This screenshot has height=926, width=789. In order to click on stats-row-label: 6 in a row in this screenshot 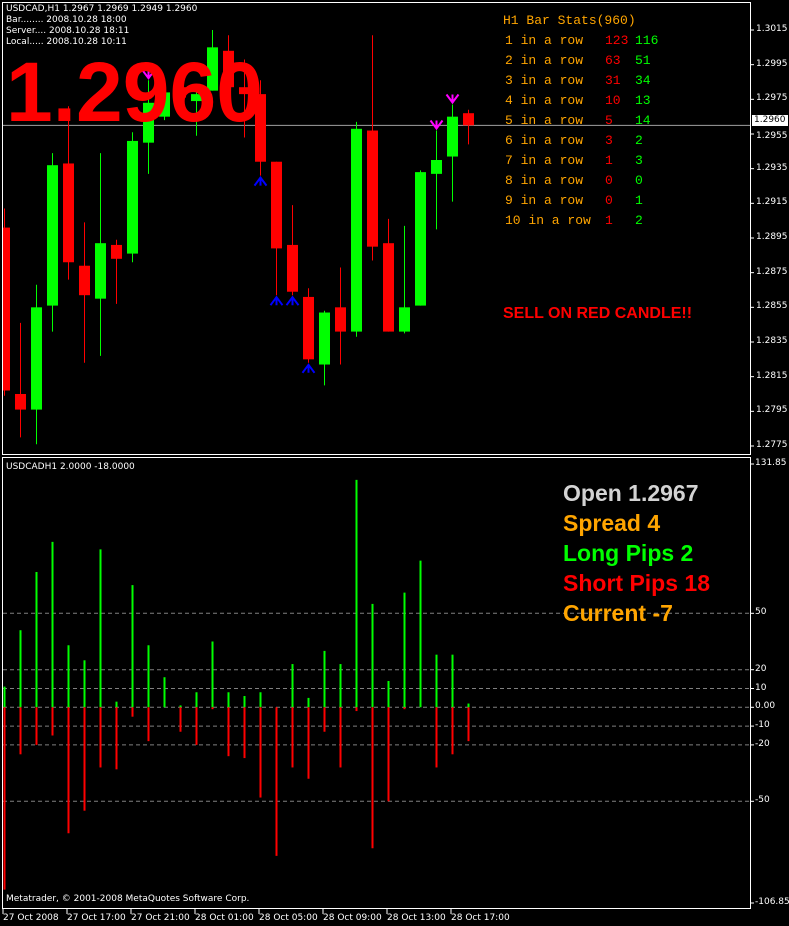, I will do `click(544, 140)`.